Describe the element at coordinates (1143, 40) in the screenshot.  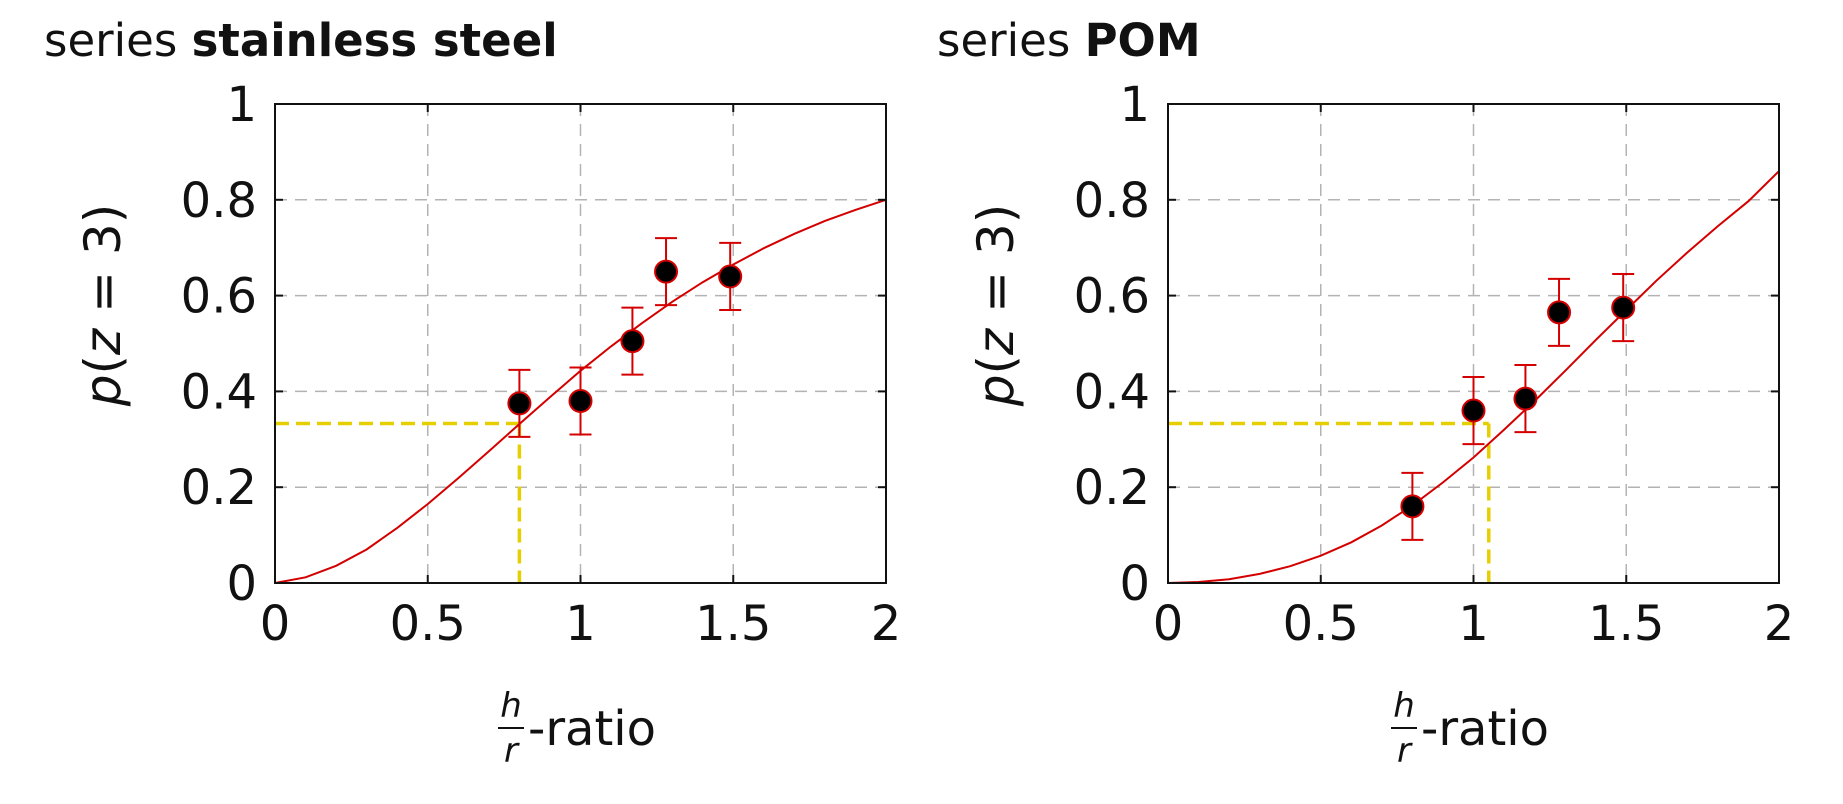
I see `title-bold: POM` at that location.